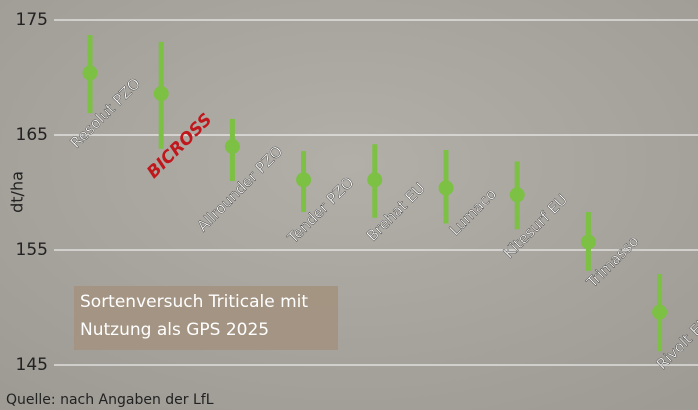  Describe the element at coordinates (174, 330) in the screenshot. I see `annotation: Nutzung als GPS 2025` at that location.